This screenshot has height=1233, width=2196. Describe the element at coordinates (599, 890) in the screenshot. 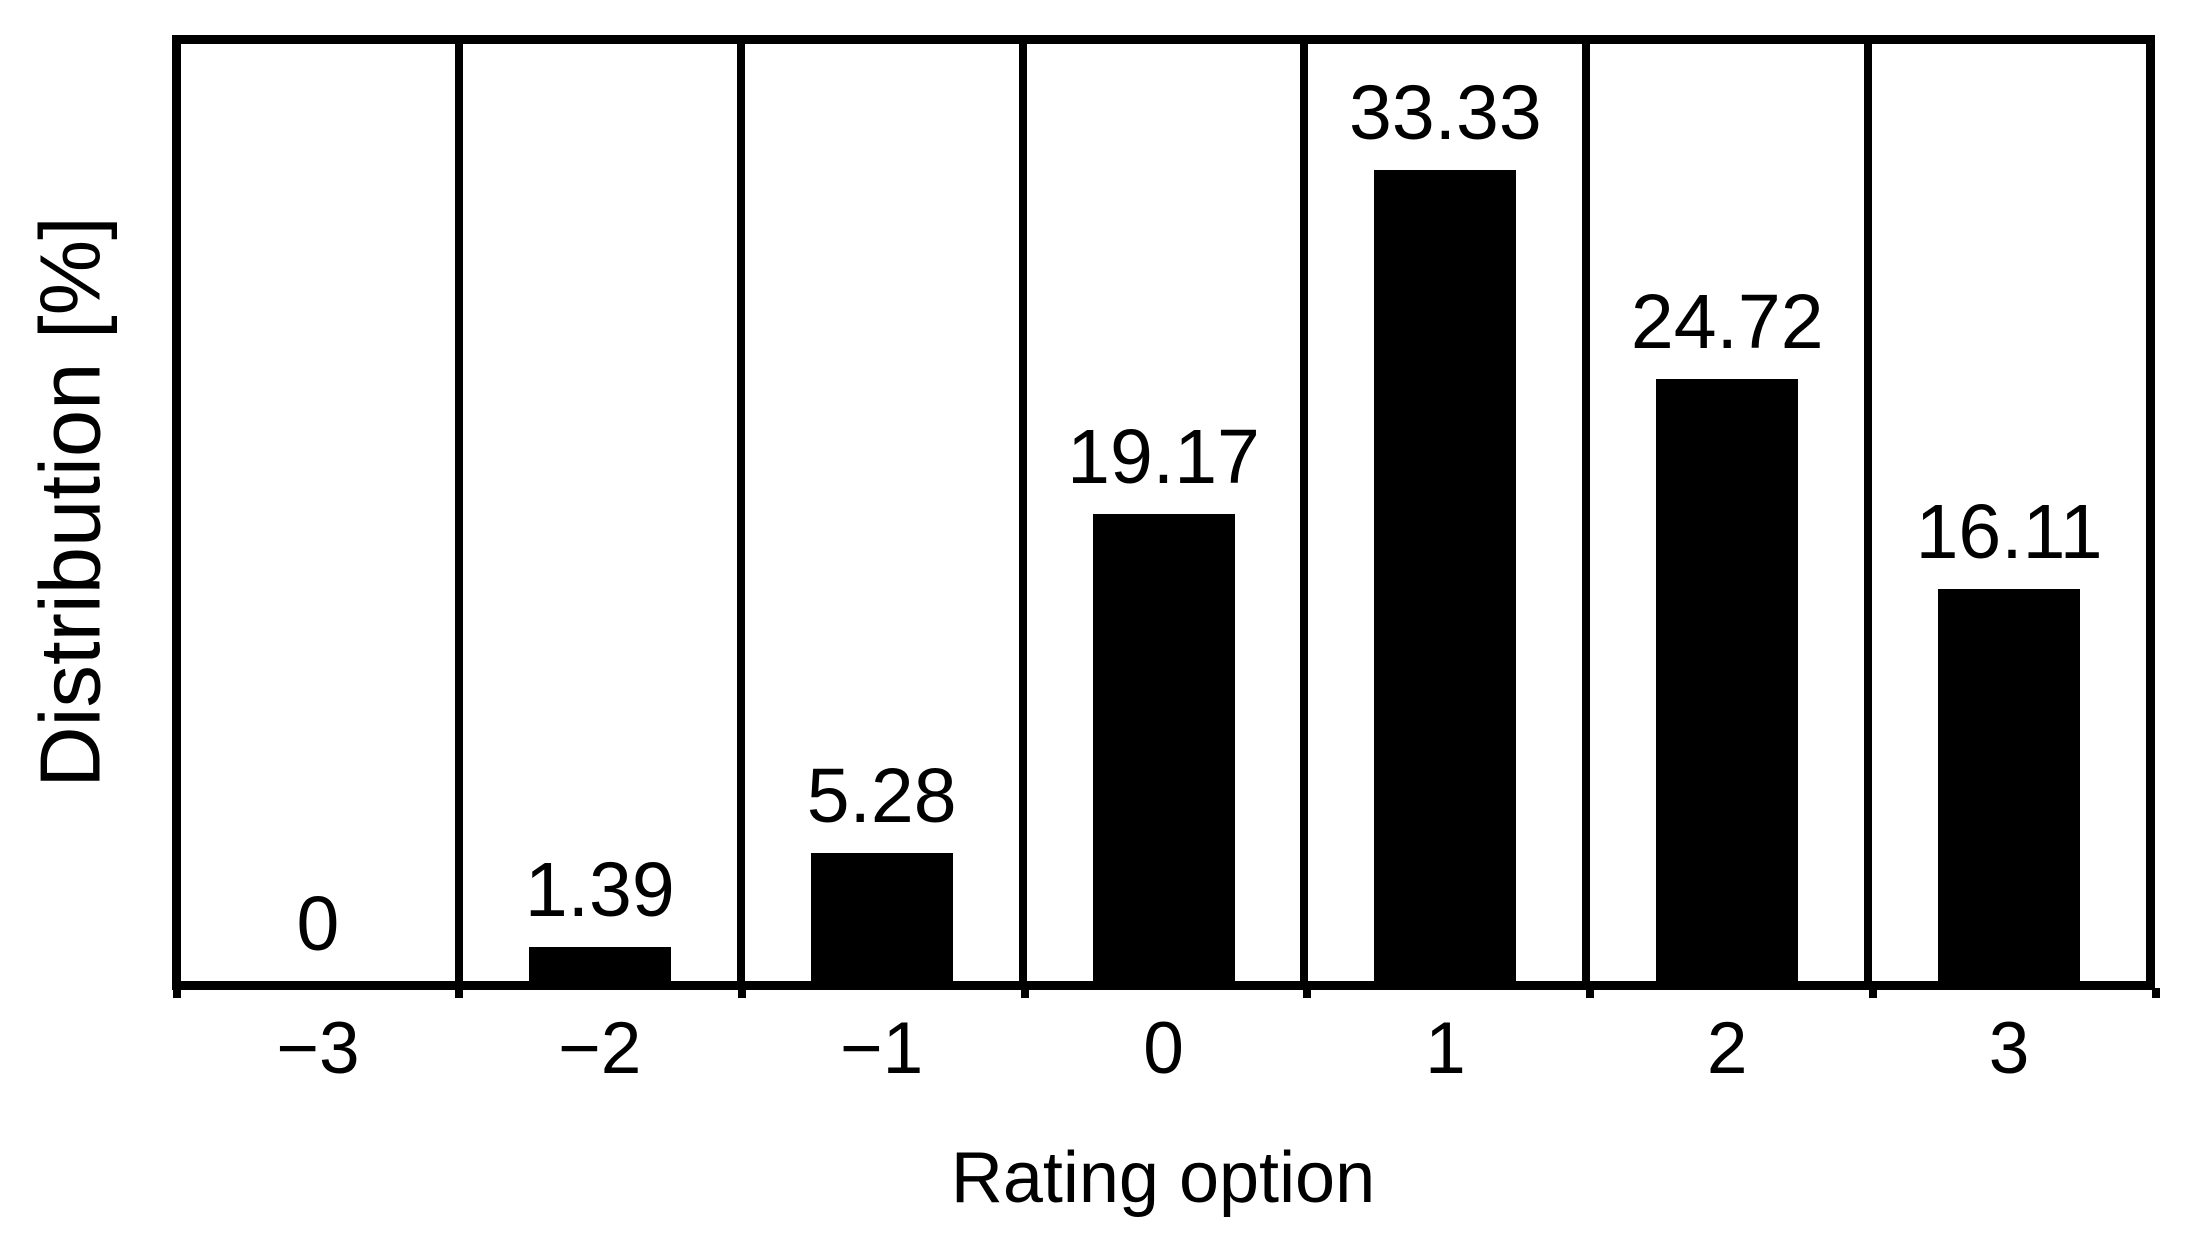

I see `bar-value-label: 1.39` at that location.